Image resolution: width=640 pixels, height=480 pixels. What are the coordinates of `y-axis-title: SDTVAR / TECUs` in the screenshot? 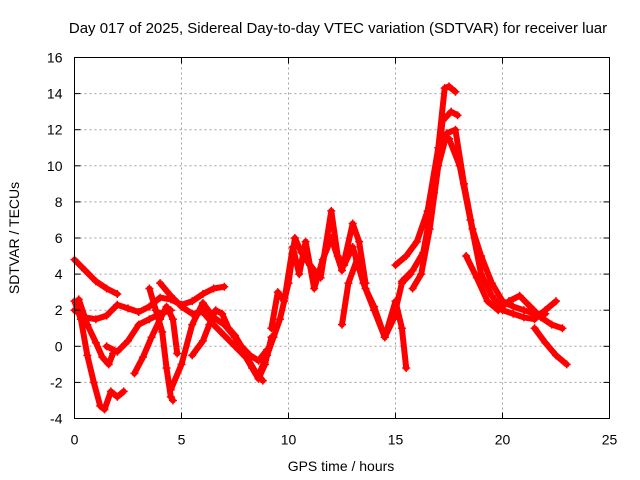 It's located at (14, 238).